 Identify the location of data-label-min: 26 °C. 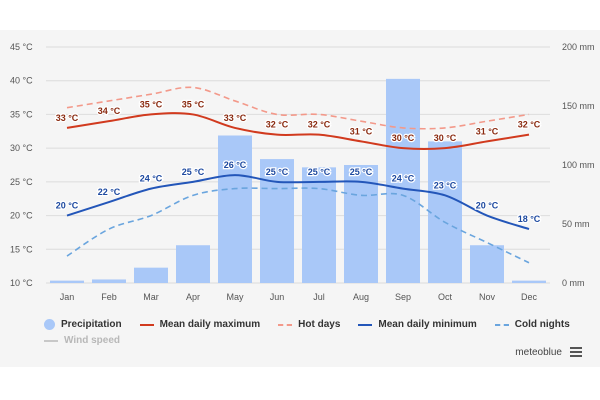
(235, 165).